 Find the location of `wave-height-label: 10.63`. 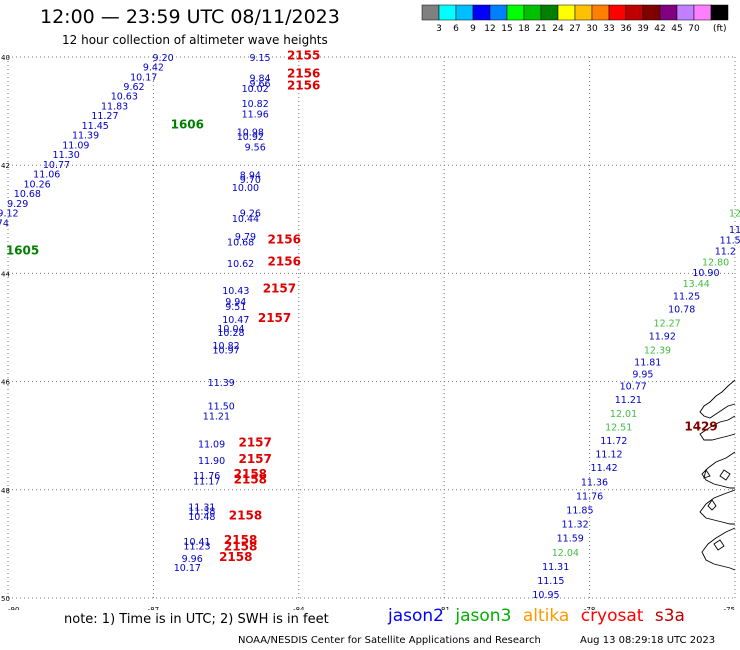

wave-height-label: 10.63 is located at coordinates (124, 97).